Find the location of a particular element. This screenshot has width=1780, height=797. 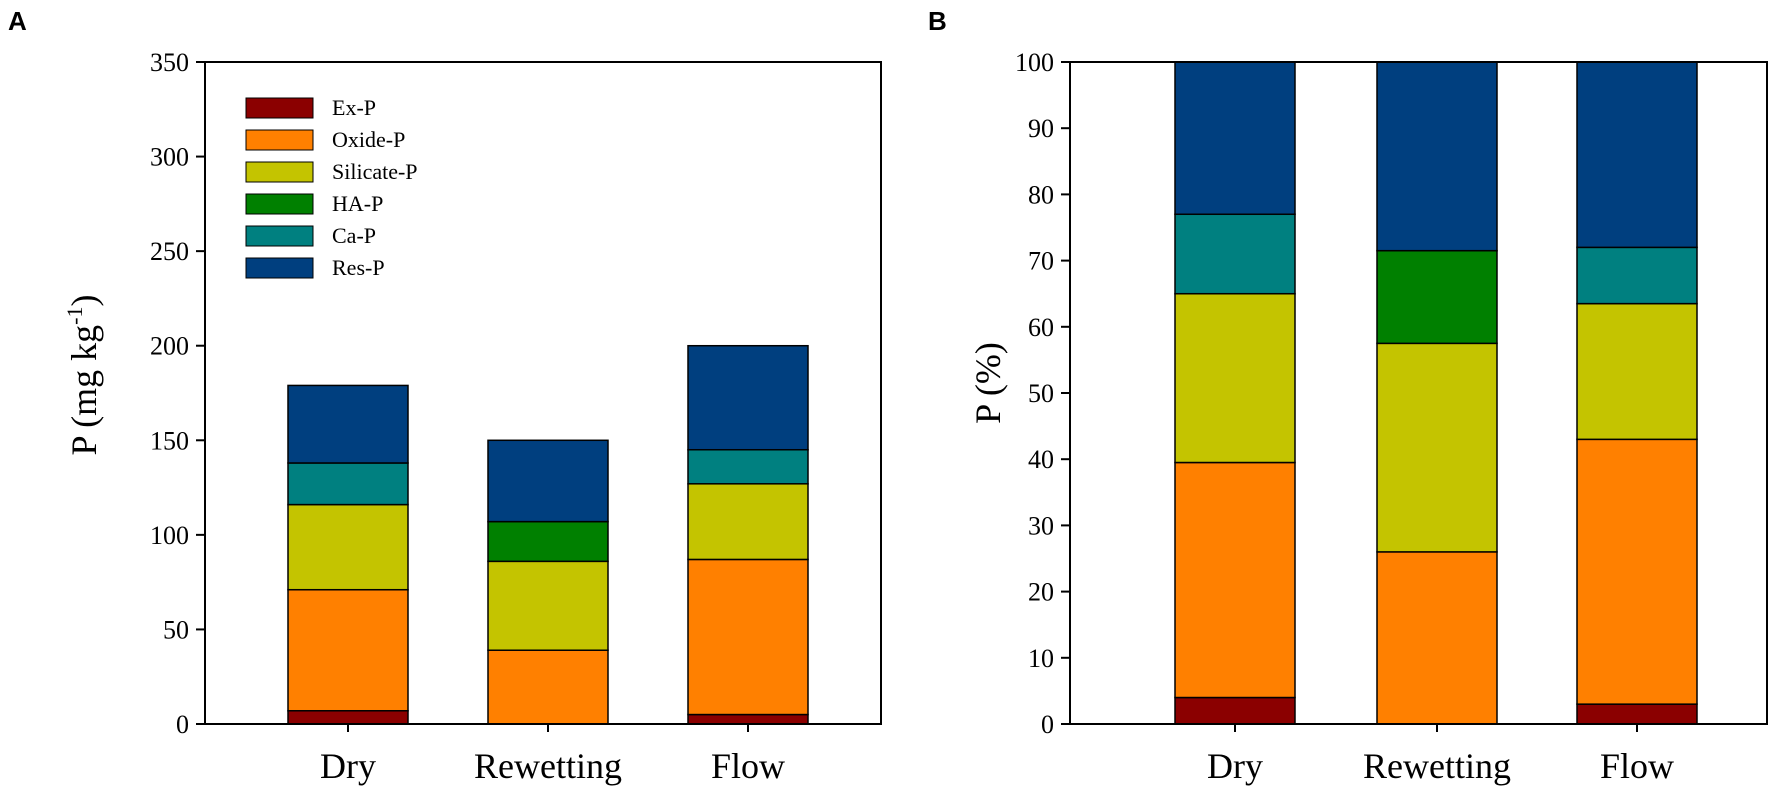

chart-a-bar-dry-oxide-p is located at coordinates (348, 650).